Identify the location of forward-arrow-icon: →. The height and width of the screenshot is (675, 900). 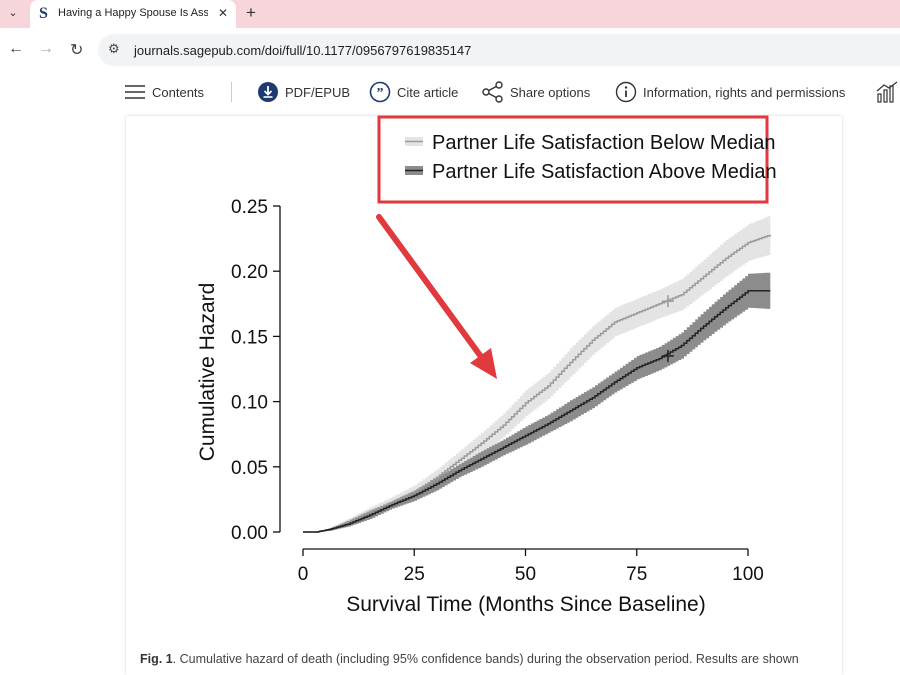
(46, 48).